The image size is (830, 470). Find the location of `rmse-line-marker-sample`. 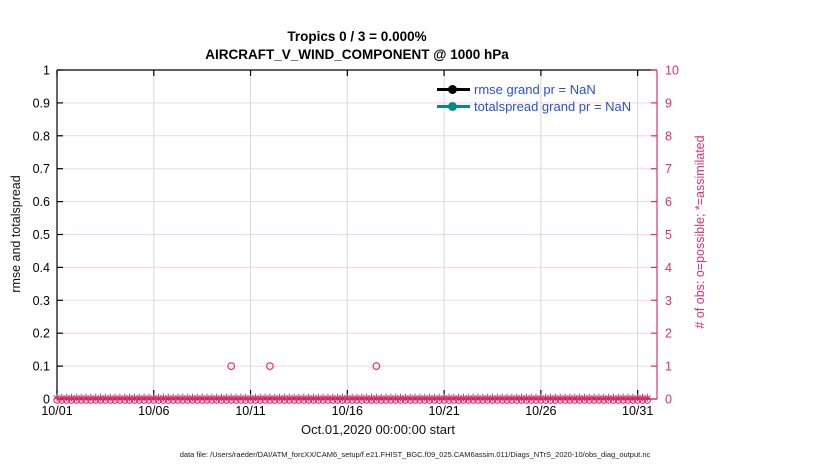

rmse-line-marker-sample is located at coordinates (453, 89).